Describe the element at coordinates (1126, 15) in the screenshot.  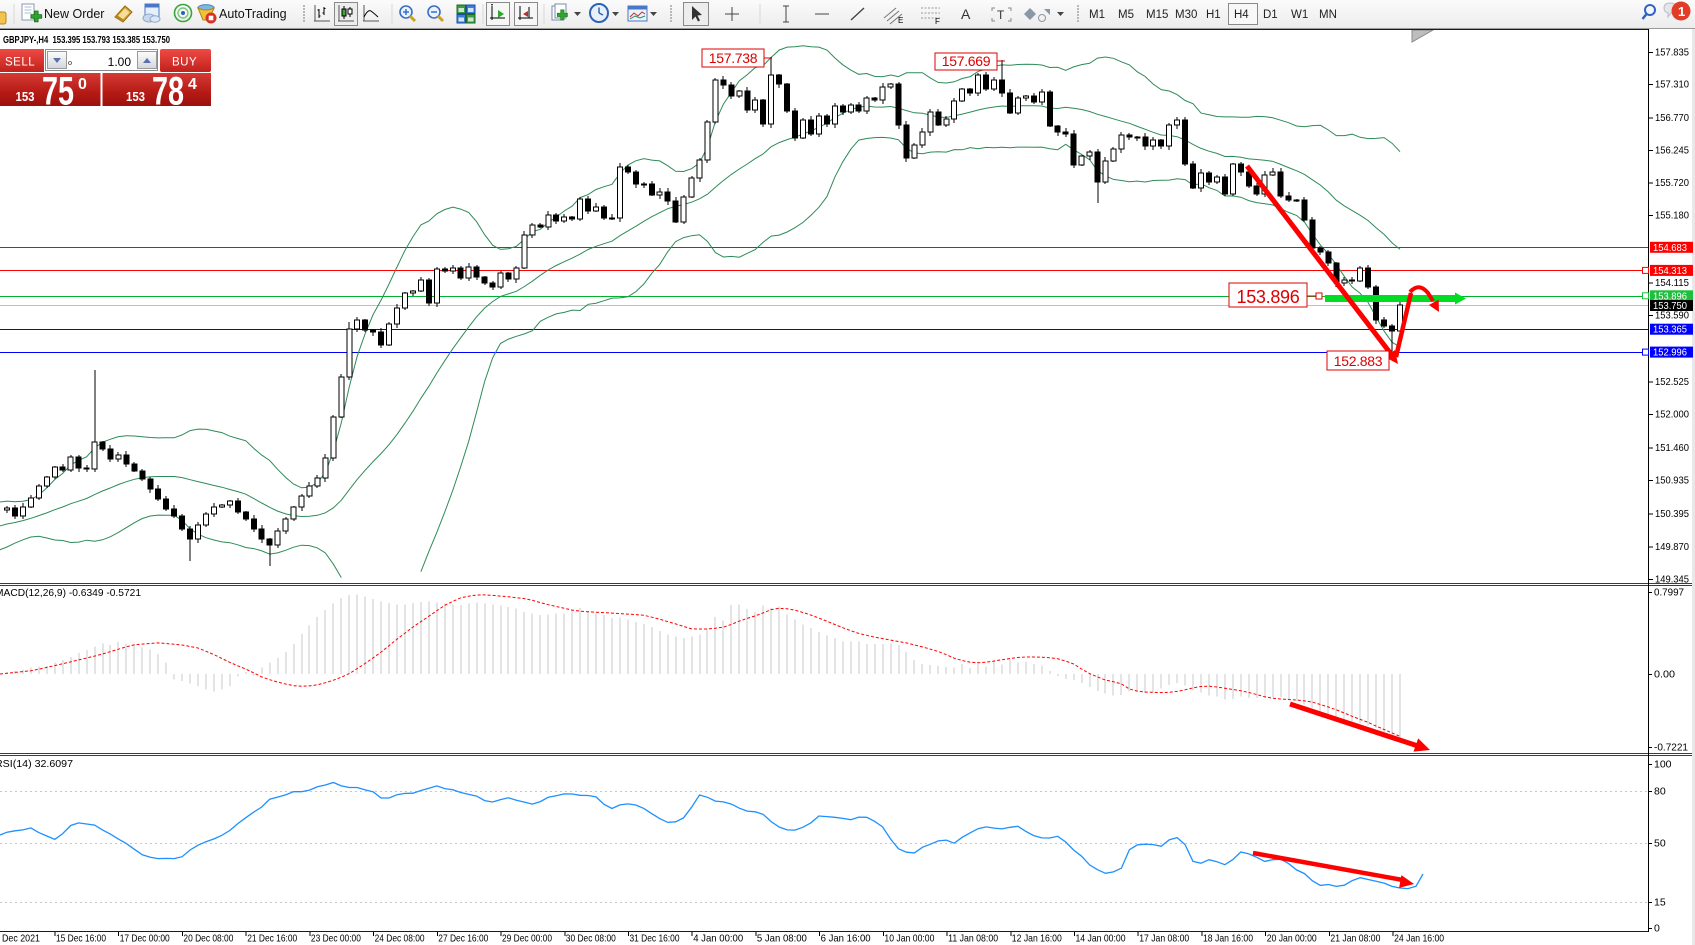
I see `svg-text: M5` at that location.